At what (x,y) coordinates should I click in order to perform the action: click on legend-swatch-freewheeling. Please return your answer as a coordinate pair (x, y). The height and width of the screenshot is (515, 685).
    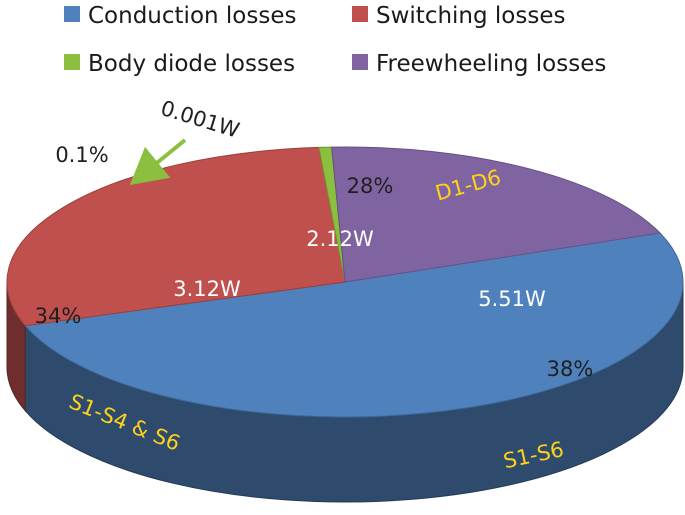
    Looking at the image, I should click on (360, 62).